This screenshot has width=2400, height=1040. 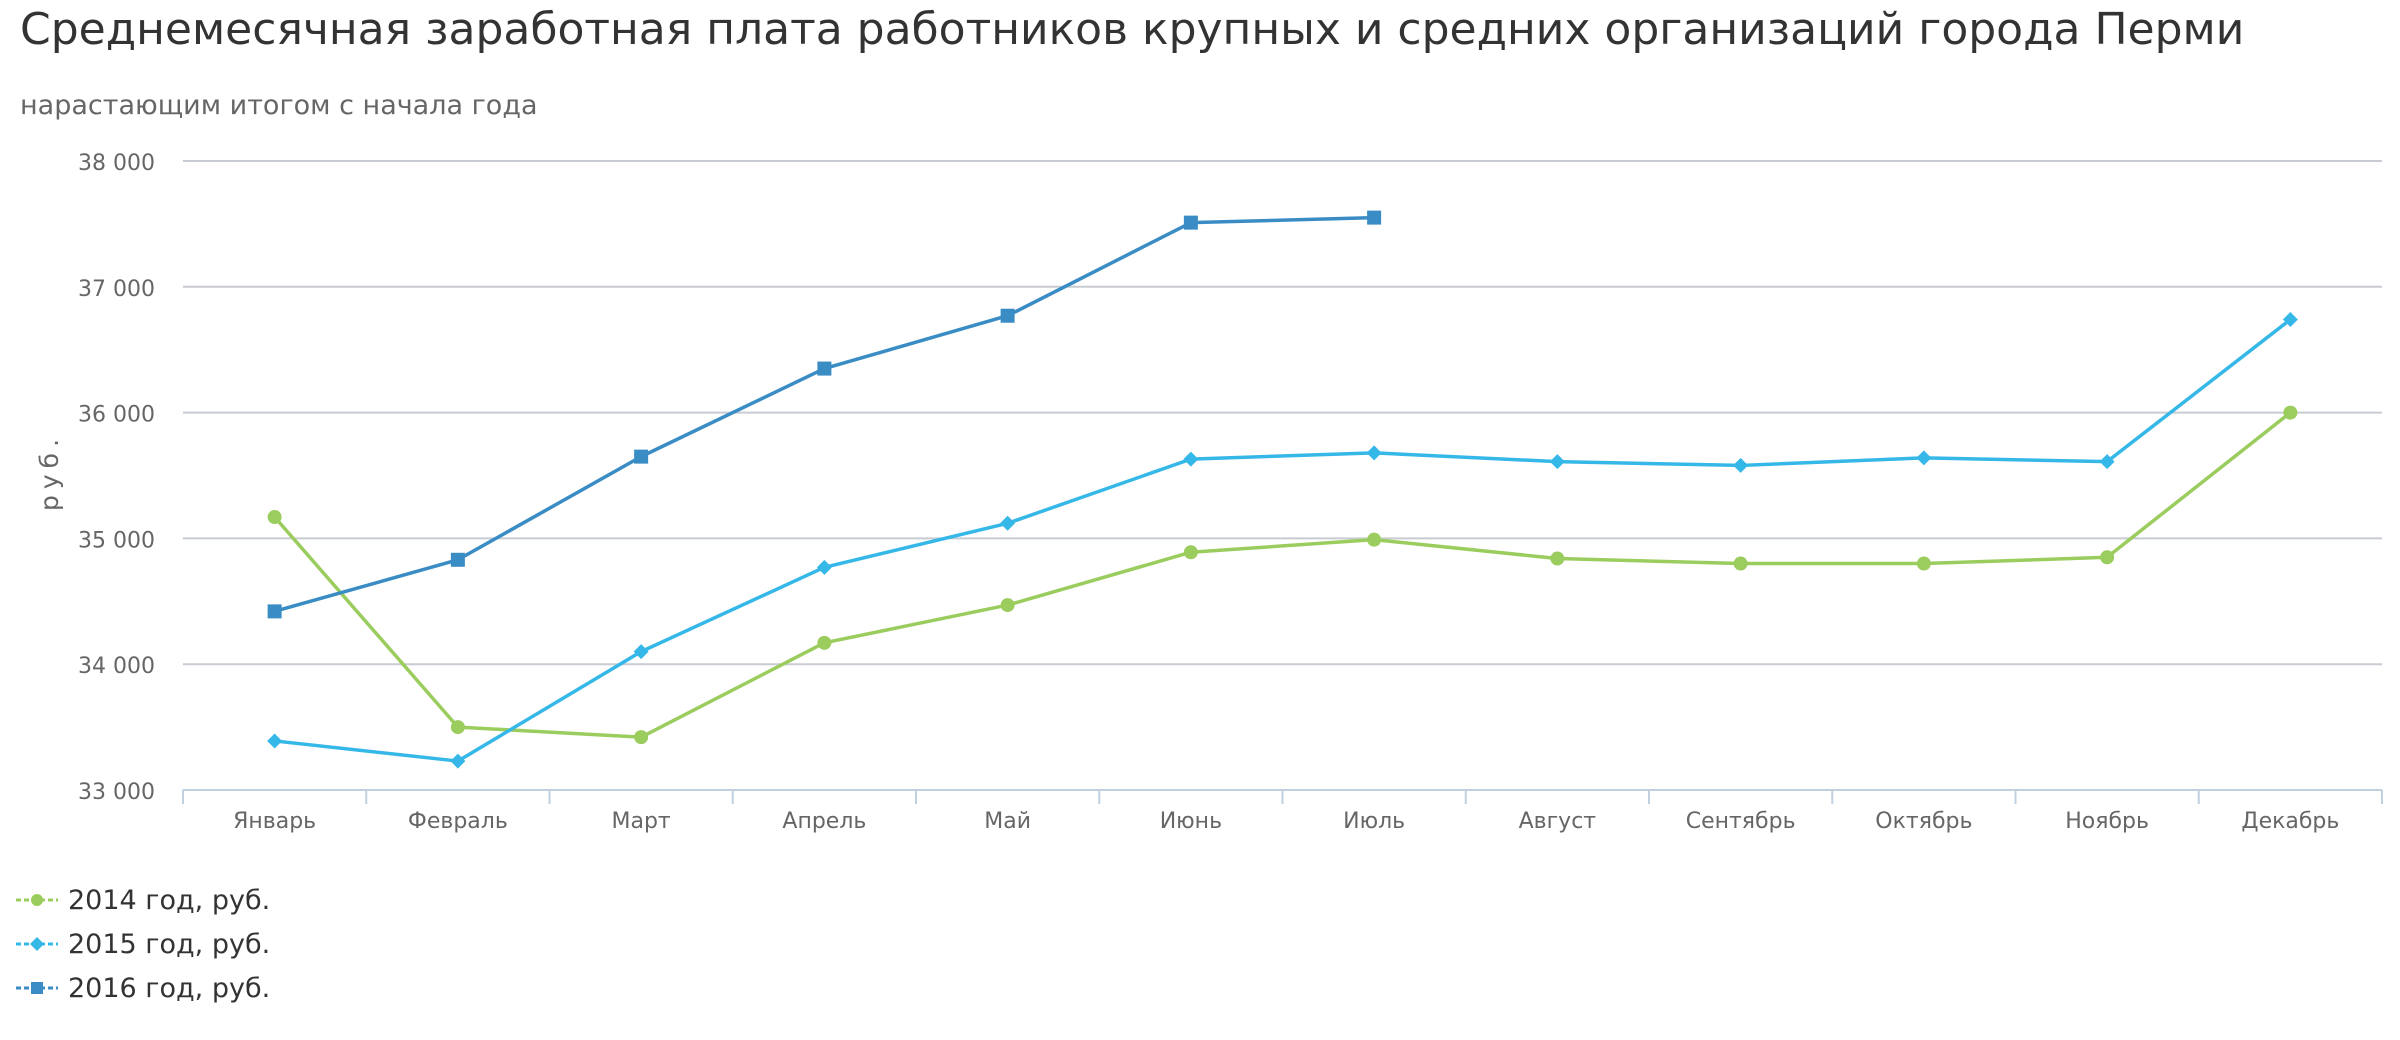 I want to click on legend-item: 2016 год, руб., so click(x=143, y=988).